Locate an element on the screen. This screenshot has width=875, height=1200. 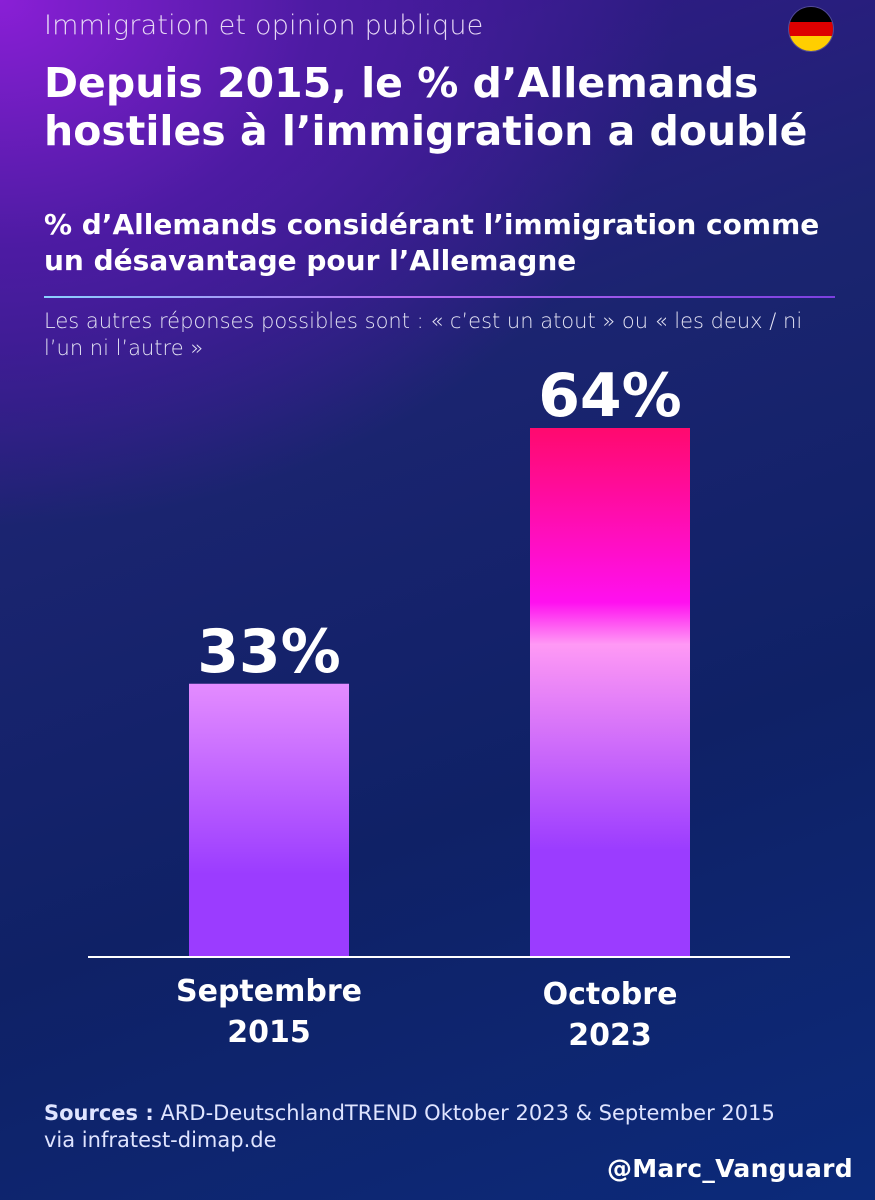
author-handle: @Marc_Vanguard is located at coordinates (729, 1168).